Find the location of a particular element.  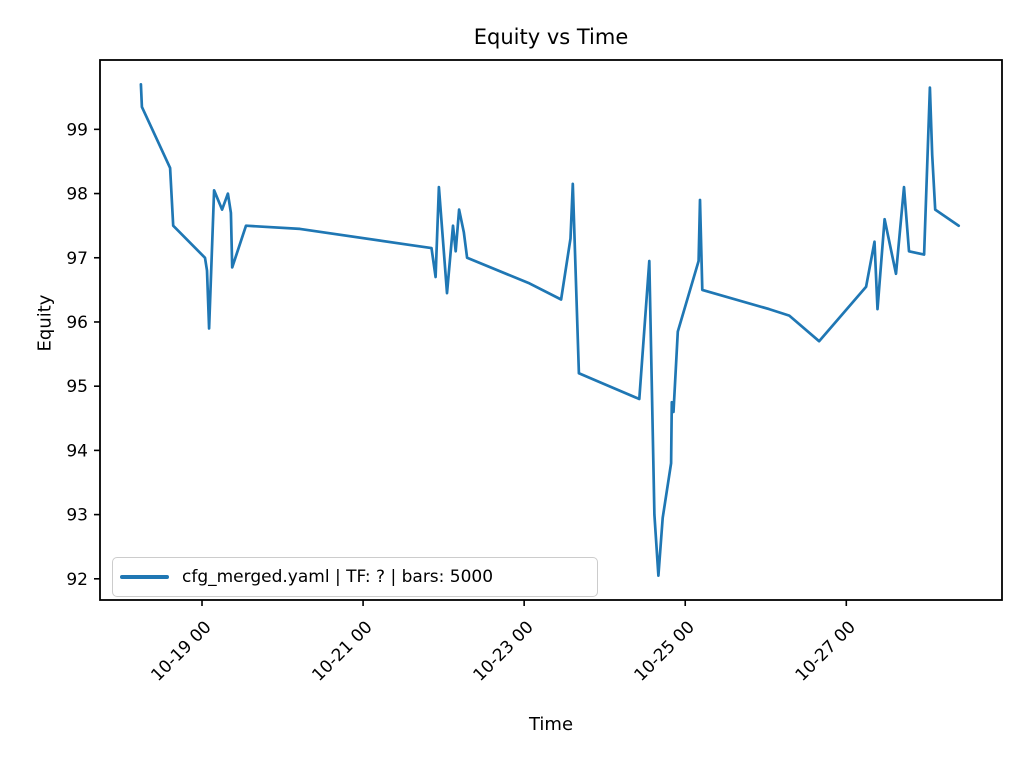

y-tick-label: 92 is located at coordinates (77, 580).